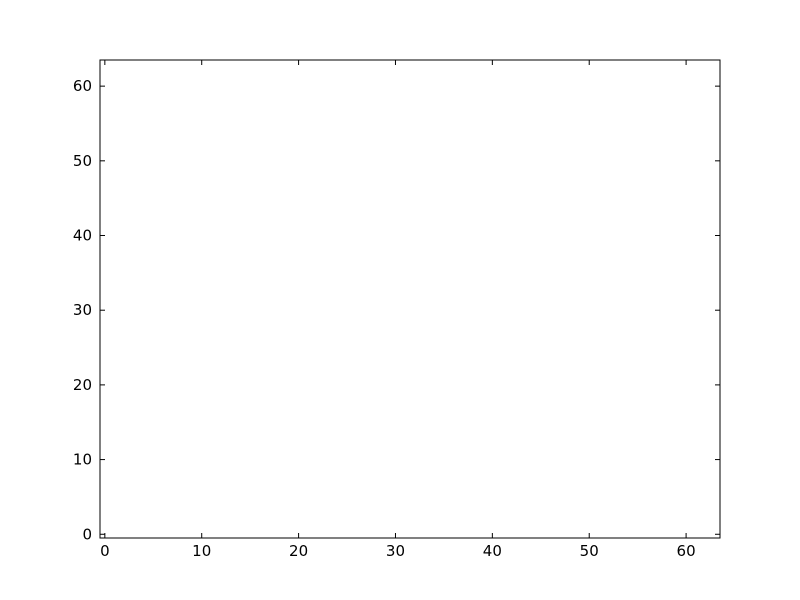  What do you see at coordinates (87, 534) in the screenshot?
I see `y-tick-label: 0` at bounding box center [87, 534].